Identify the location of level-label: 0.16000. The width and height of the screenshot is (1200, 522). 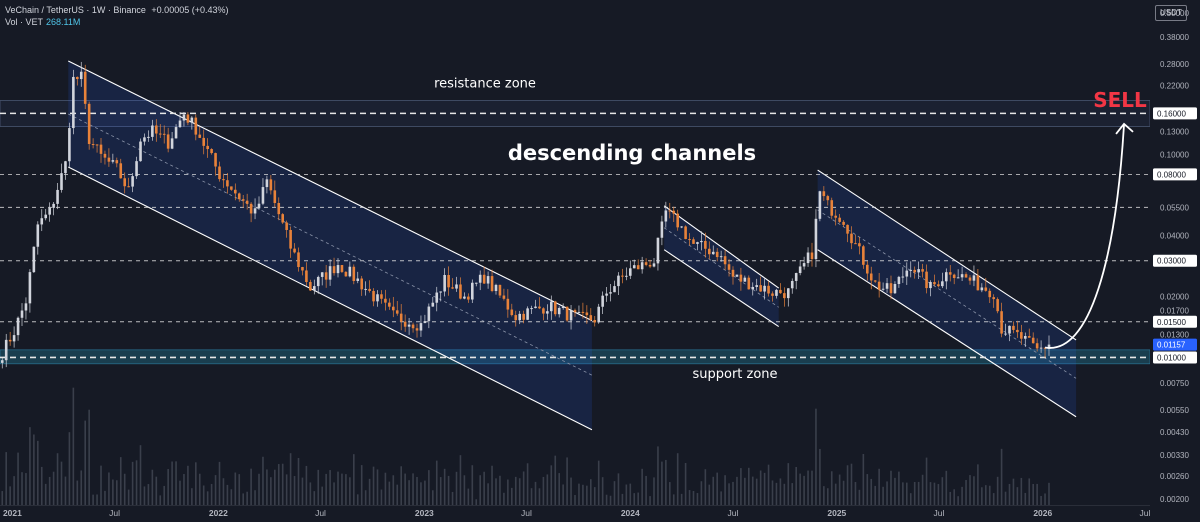
(1171, 113).